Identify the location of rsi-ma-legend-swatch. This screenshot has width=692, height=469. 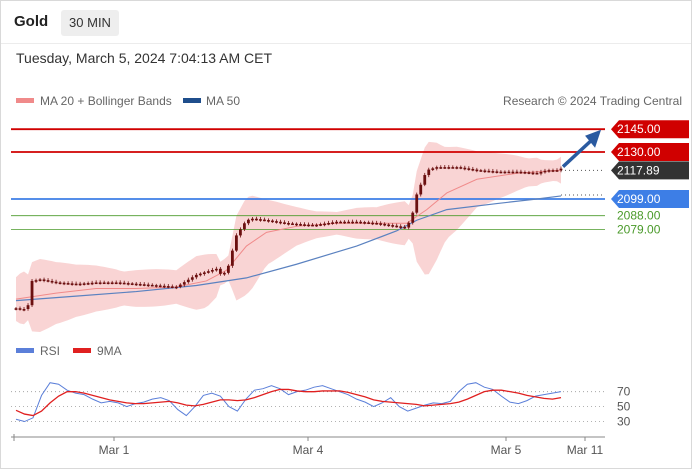
(82, 350).